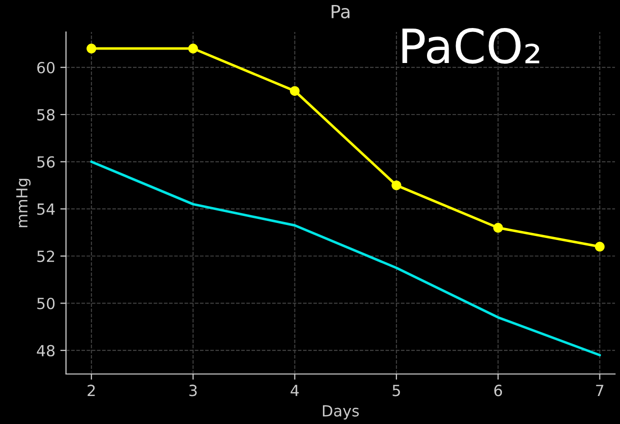 This screenshot has width=620, height=424. What do you see at coordinates (46, 68) in the screenshot?
I see `y-tick-label: 60` at bounding box center [46, 68].